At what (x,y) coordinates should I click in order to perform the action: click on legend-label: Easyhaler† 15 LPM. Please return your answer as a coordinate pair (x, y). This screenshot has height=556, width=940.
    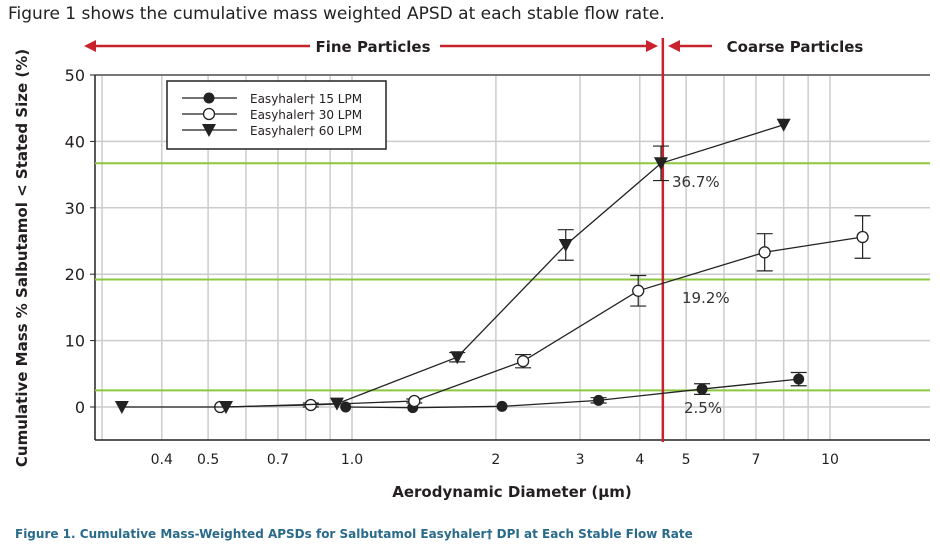
    Looking at the image, I should click on (306, 99).